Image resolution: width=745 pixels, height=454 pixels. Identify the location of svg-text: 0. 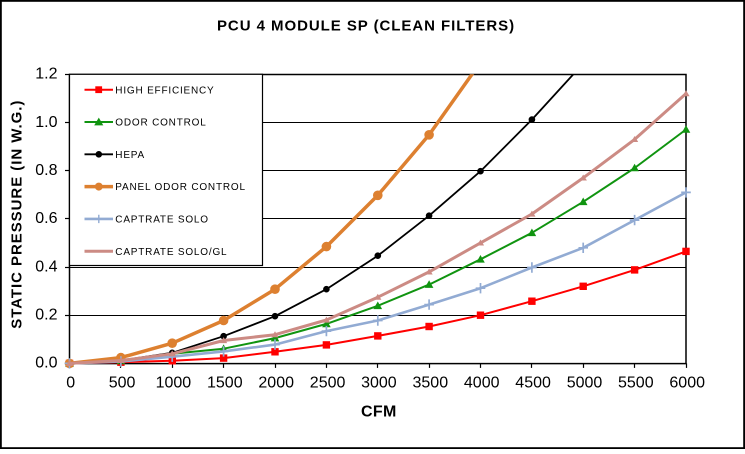
(70, 382).